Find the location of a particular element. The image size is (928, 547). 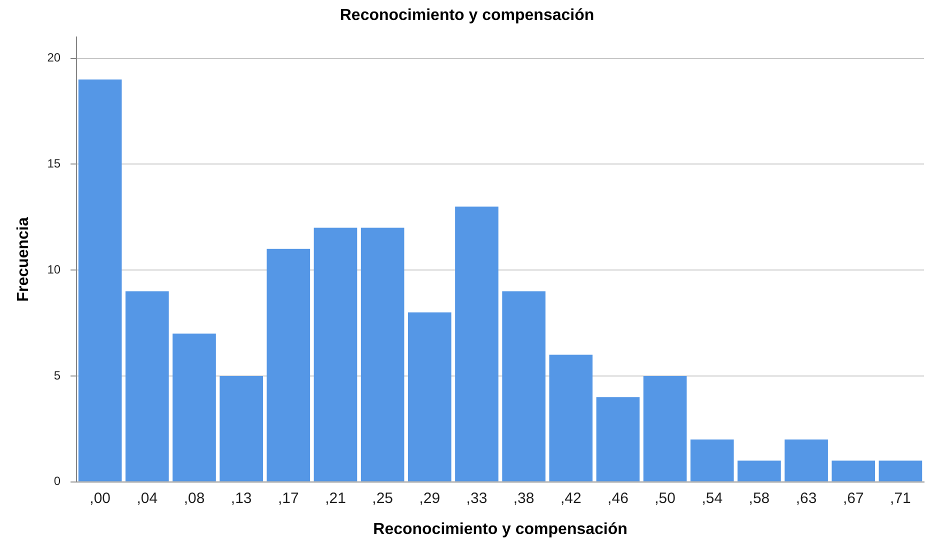

x-tick-label: ,42 is located at coordinates (571, 498).